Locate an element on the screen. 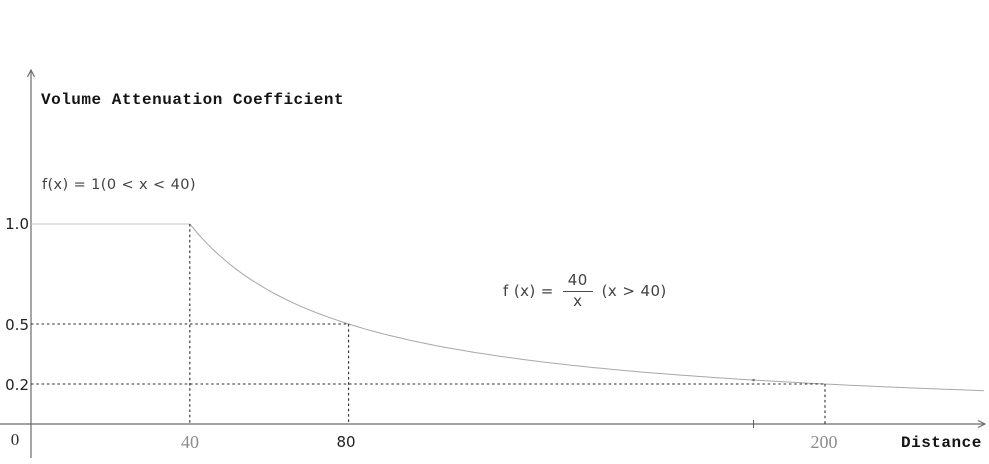 Image resolution: width=989 pixels, height=464 pixels. x-tick-label-80: 80 is located at coordinates (346, 442).